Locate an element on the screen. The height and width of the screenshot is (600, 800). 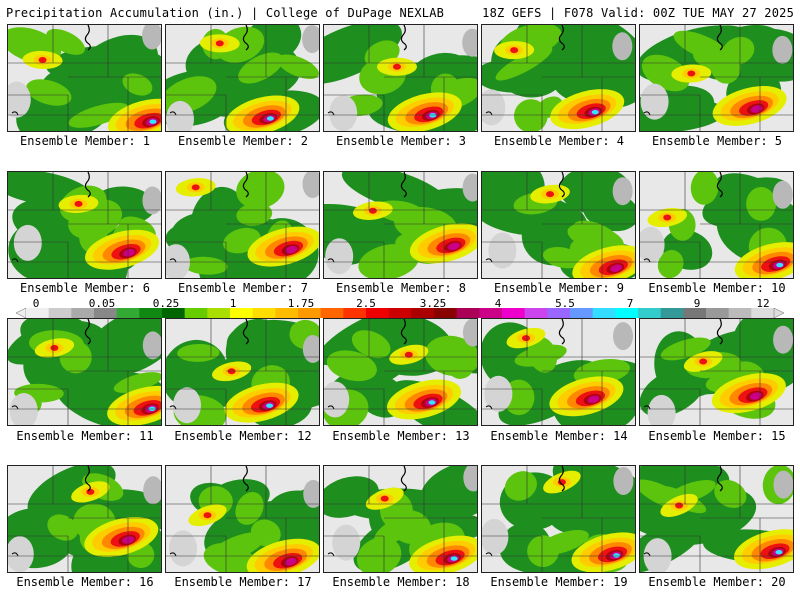
colorbar-tick-label: 1.75 is located at coordinates (301, 303).